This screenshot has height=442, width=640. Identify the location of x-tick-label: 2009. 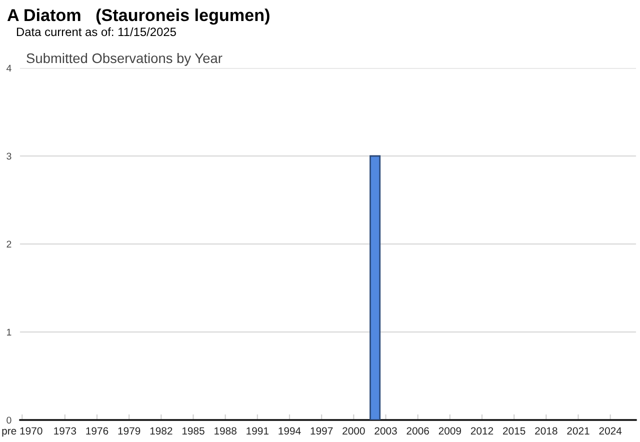
(450, 431).